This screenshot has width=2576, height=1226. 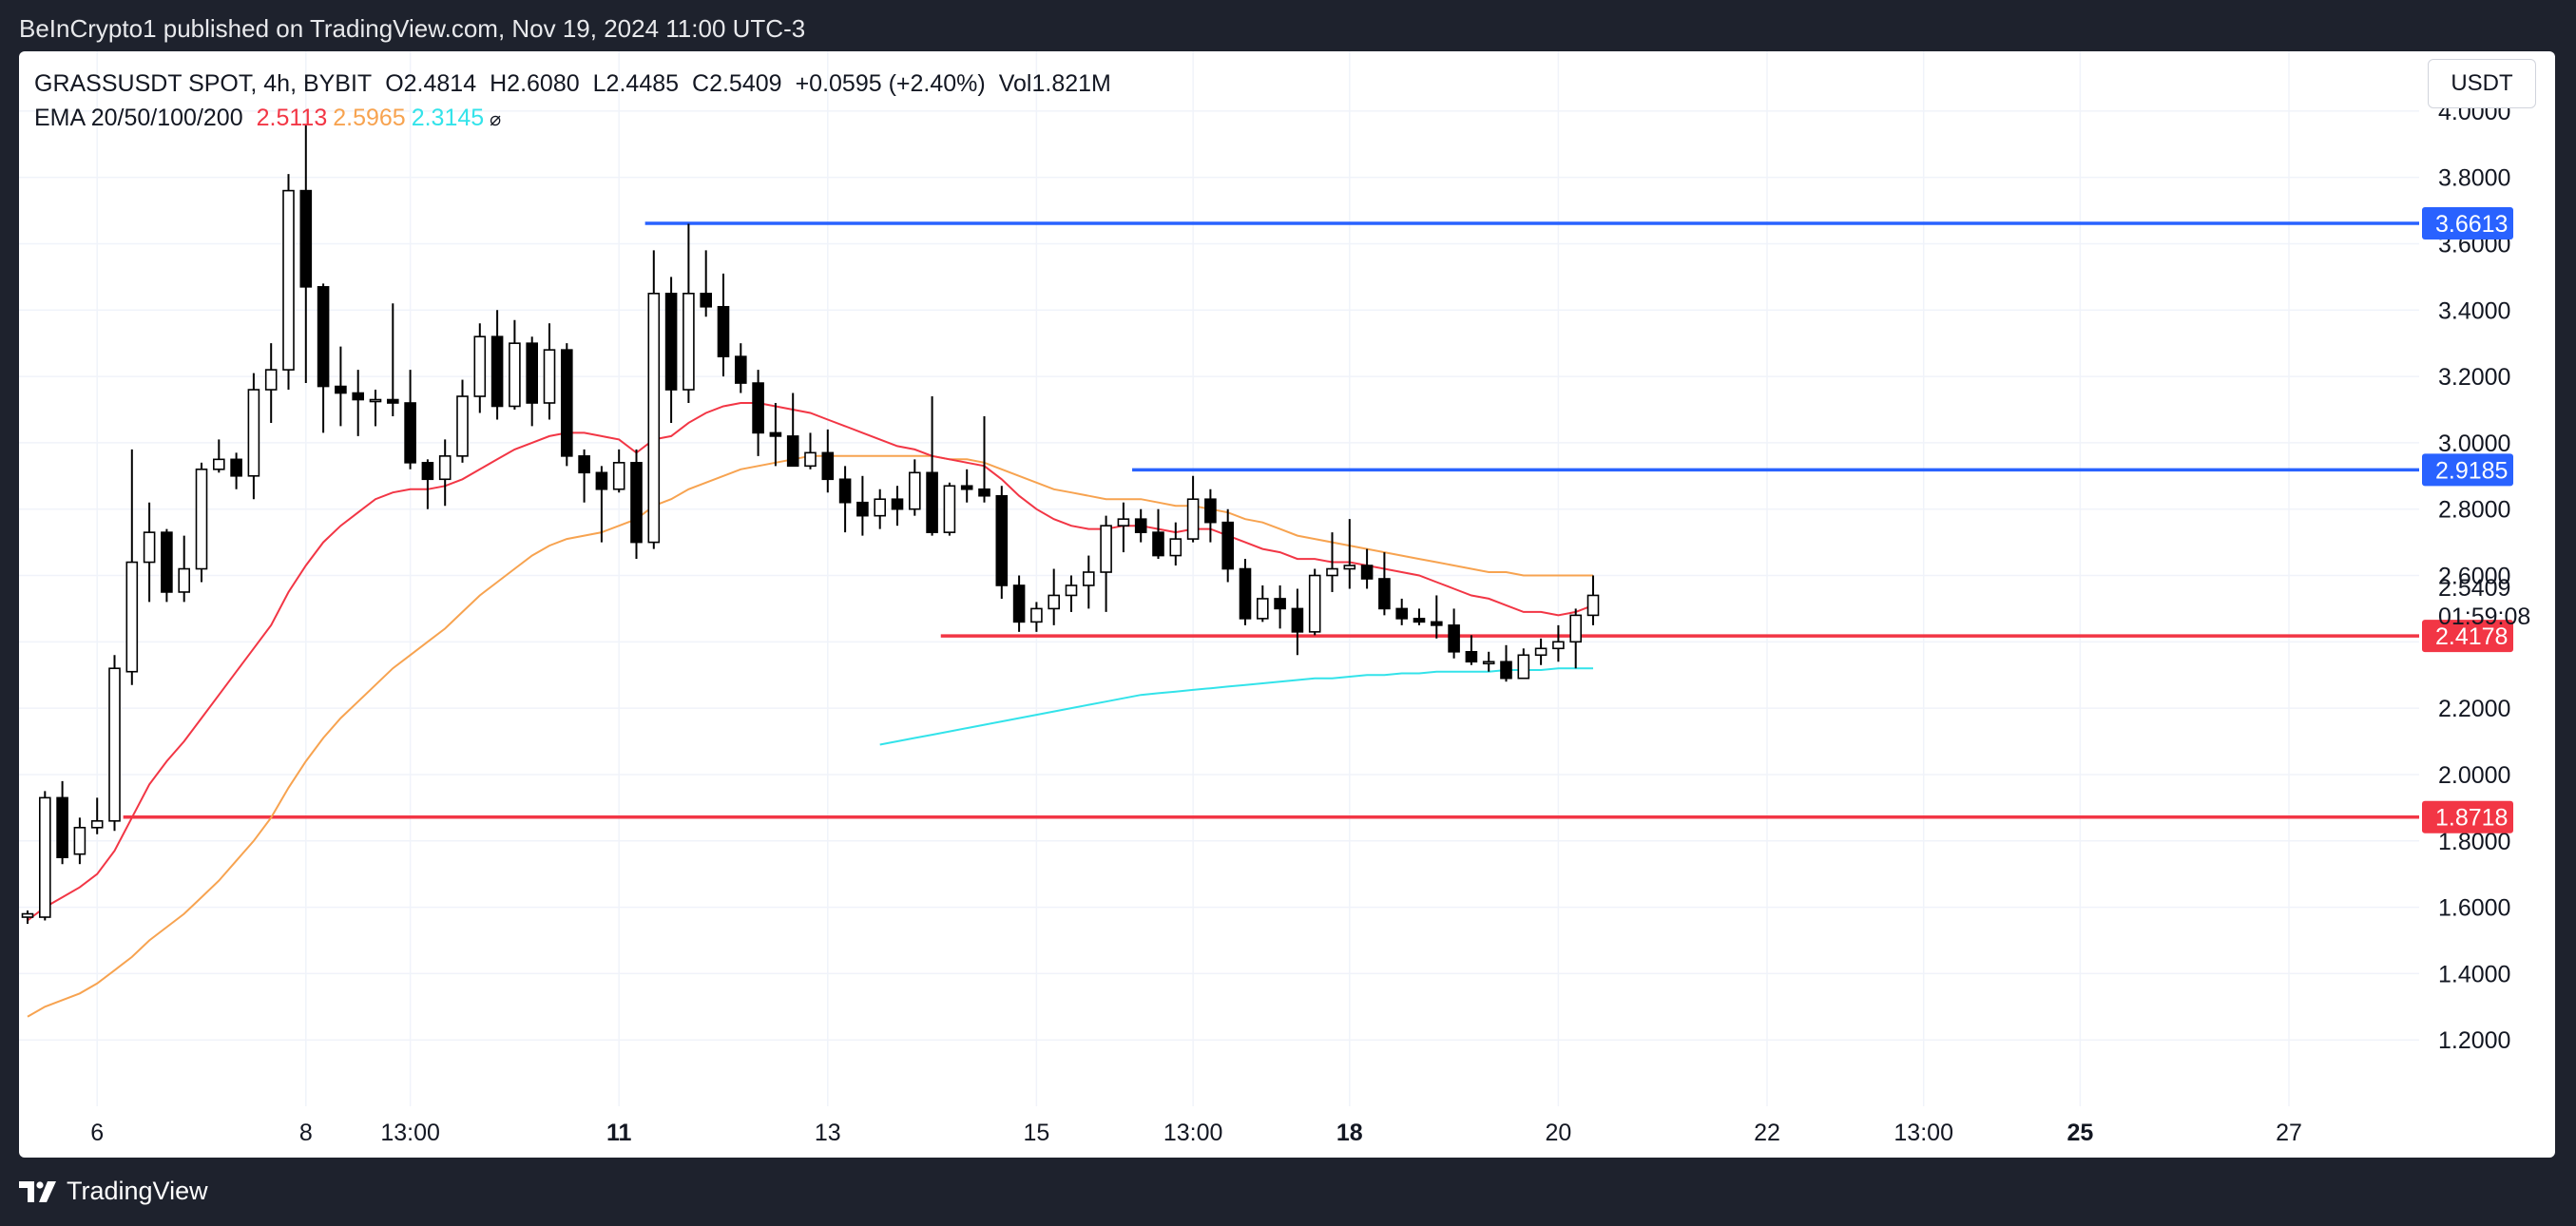 I want to click on tradingview-brand: TradingView, so click(x=113, y=1192).